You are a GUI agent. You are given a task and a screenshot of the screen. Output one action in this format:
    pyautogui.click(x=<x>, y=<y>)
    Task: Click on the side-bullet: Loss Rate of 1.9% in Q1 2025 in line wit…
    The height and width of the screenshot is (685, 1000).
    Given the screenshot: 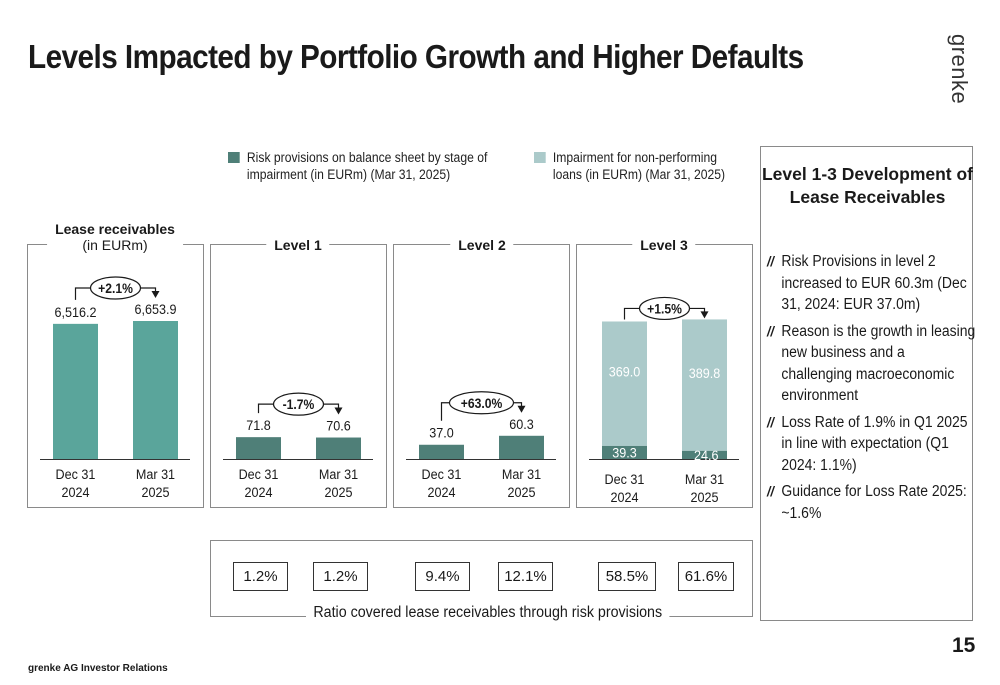 What is the action you would take?
    pyautogui.click(x=871, y=444)
    